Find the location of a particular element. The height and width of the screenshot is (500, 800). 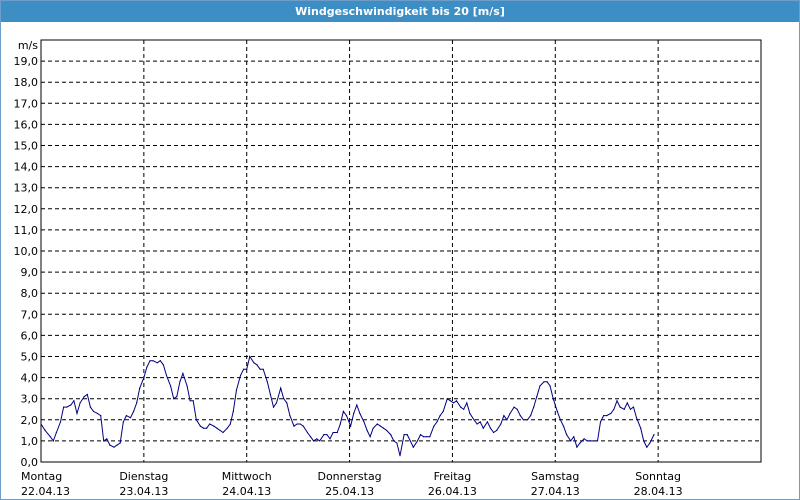

y-tick-label: 14,0 is located at coordinates (26, 167).